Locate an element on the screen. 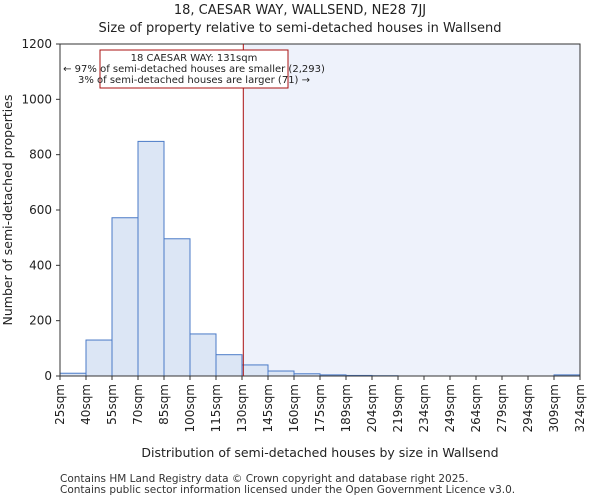 The image size is (600, 500). x-tick-label-249sqm: 249sqm is located at coordinates (450, 408).